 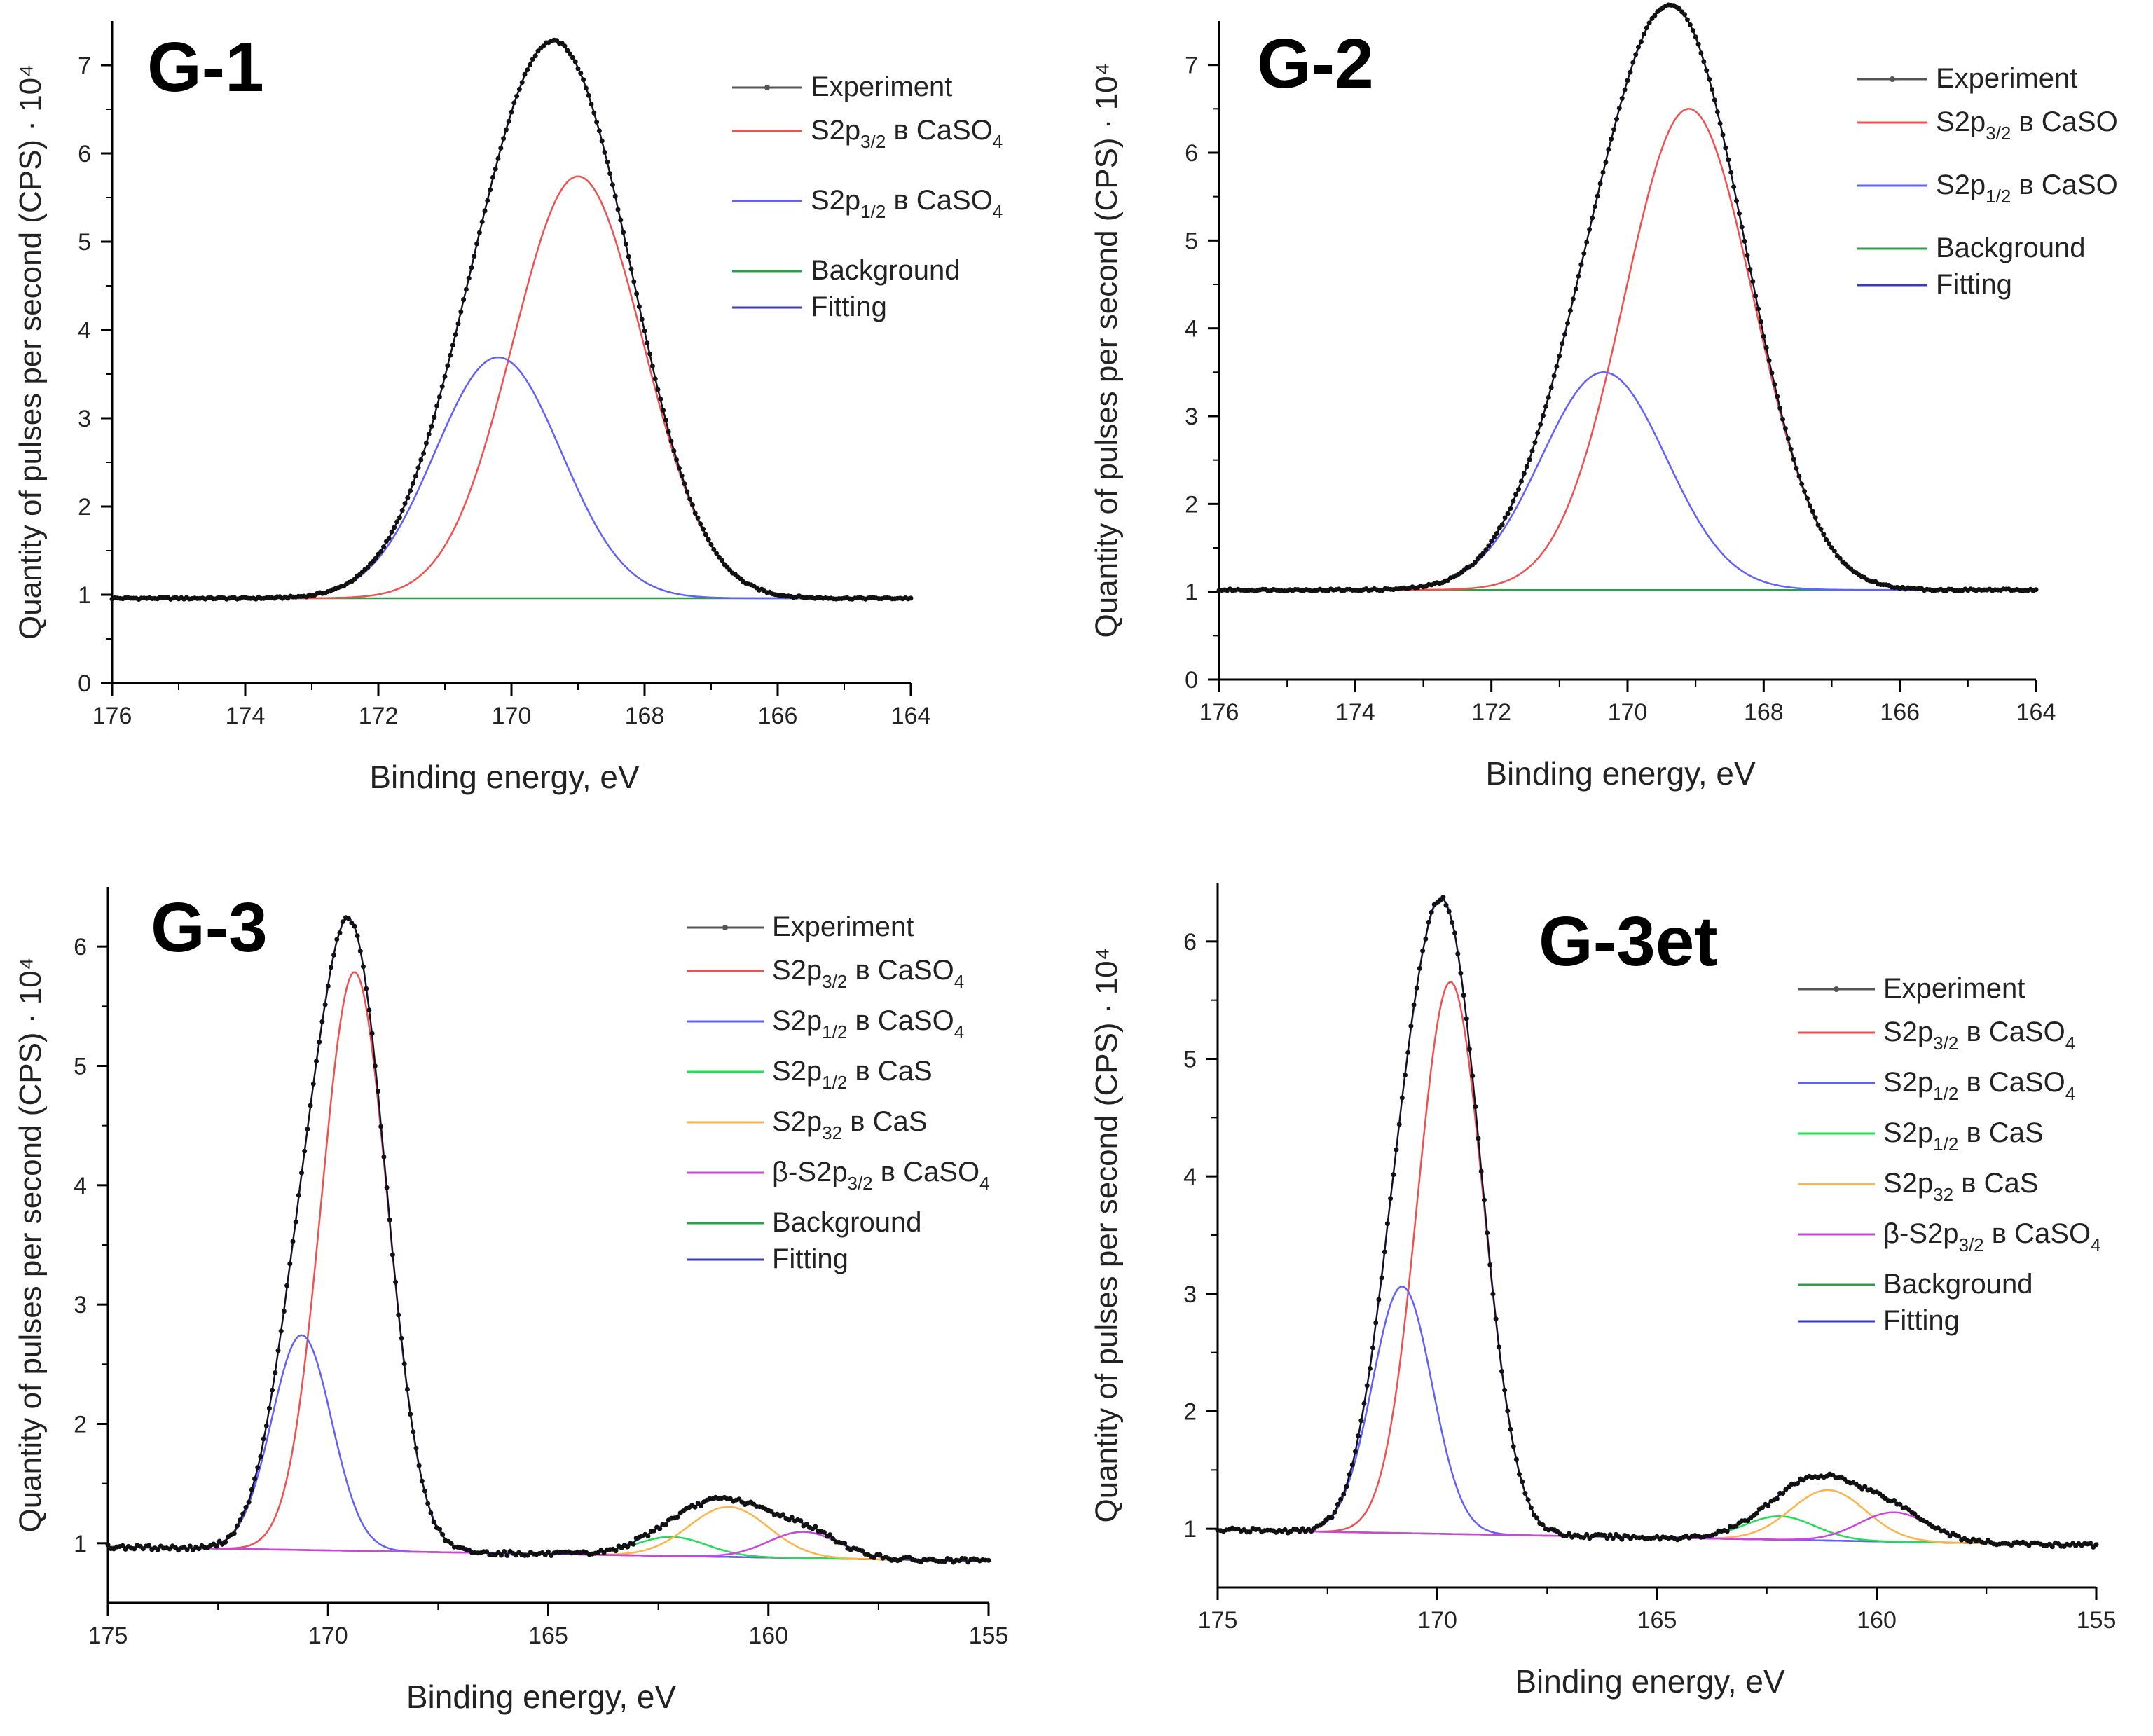 I want to click on legend-label: S2p1/2 в CaS, so click(x=853, y=1074).